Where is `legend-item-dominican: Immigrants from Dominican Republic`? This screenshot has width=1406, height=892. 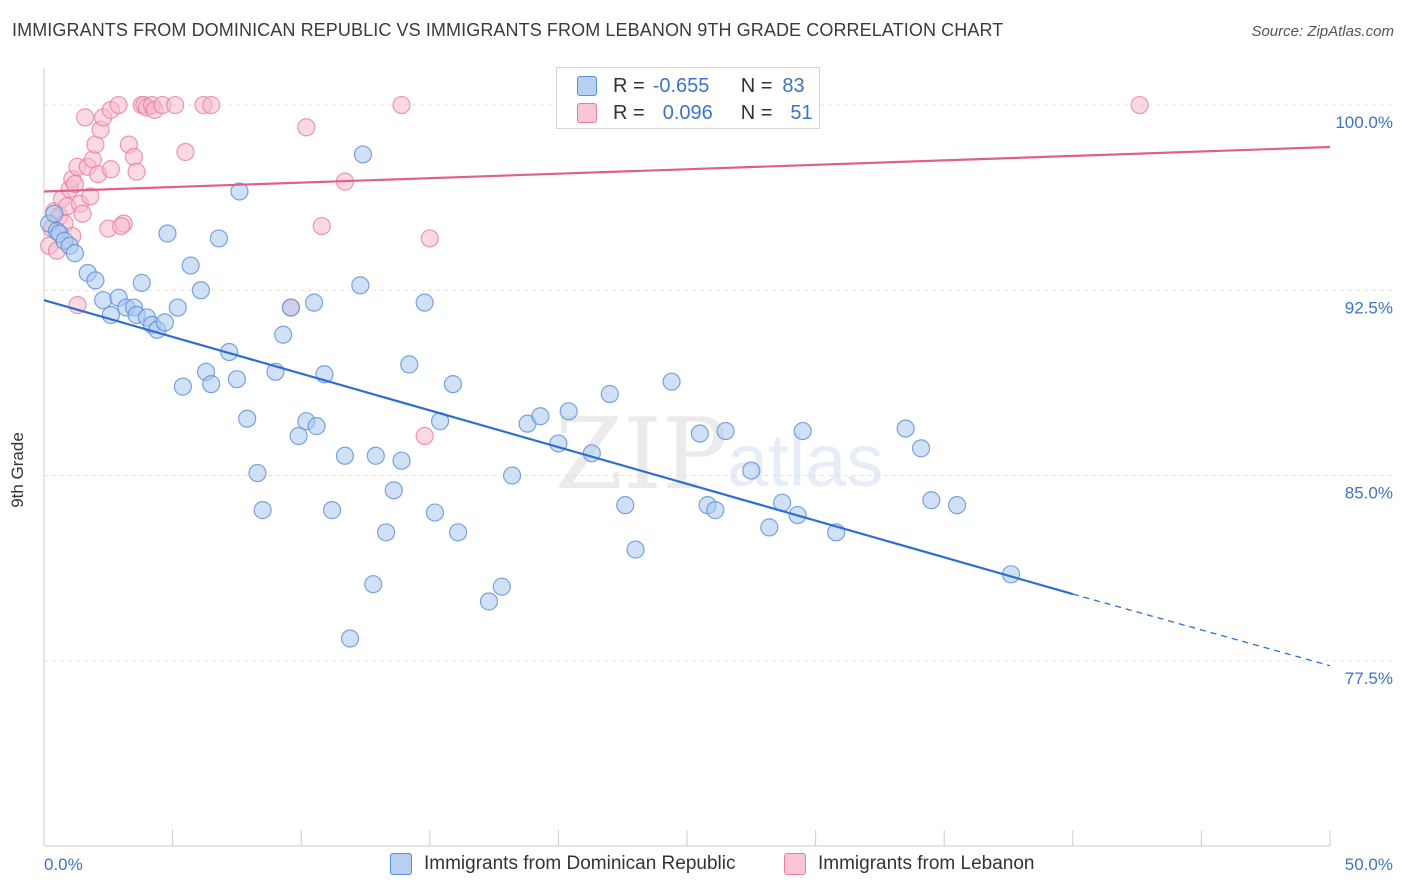 legend-item-dominican: Immigrants from Dominican Republic is located at coordinates (563, 864).